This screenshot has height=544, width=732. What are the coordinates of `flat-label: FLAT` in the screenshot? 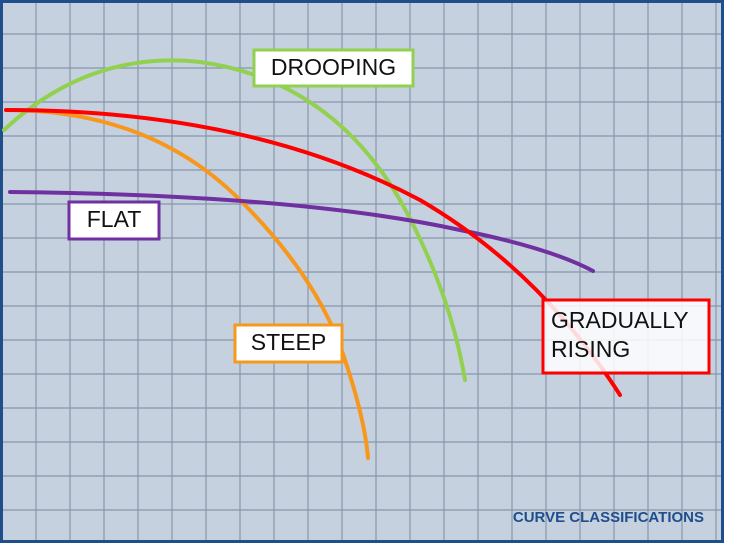 It's located at (114, 219).